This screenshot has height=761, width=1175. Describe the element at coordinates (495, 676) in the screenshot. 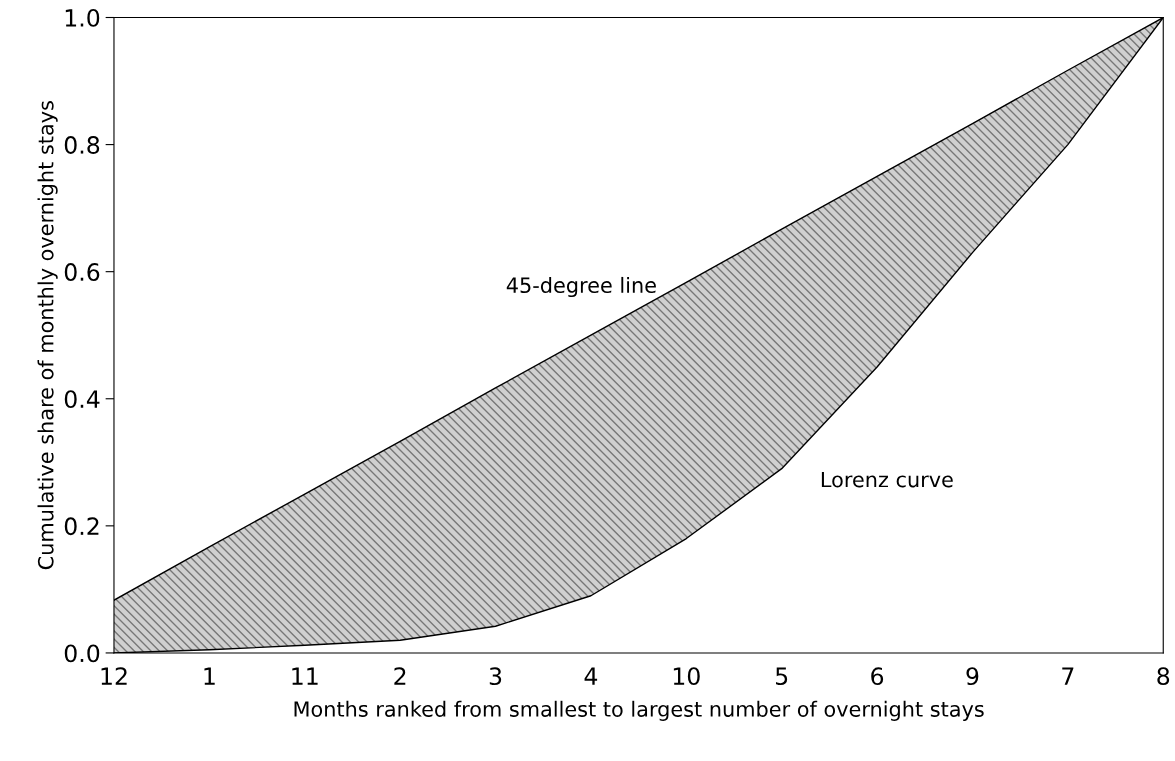

I see `x-tick-label: 3` at that location.